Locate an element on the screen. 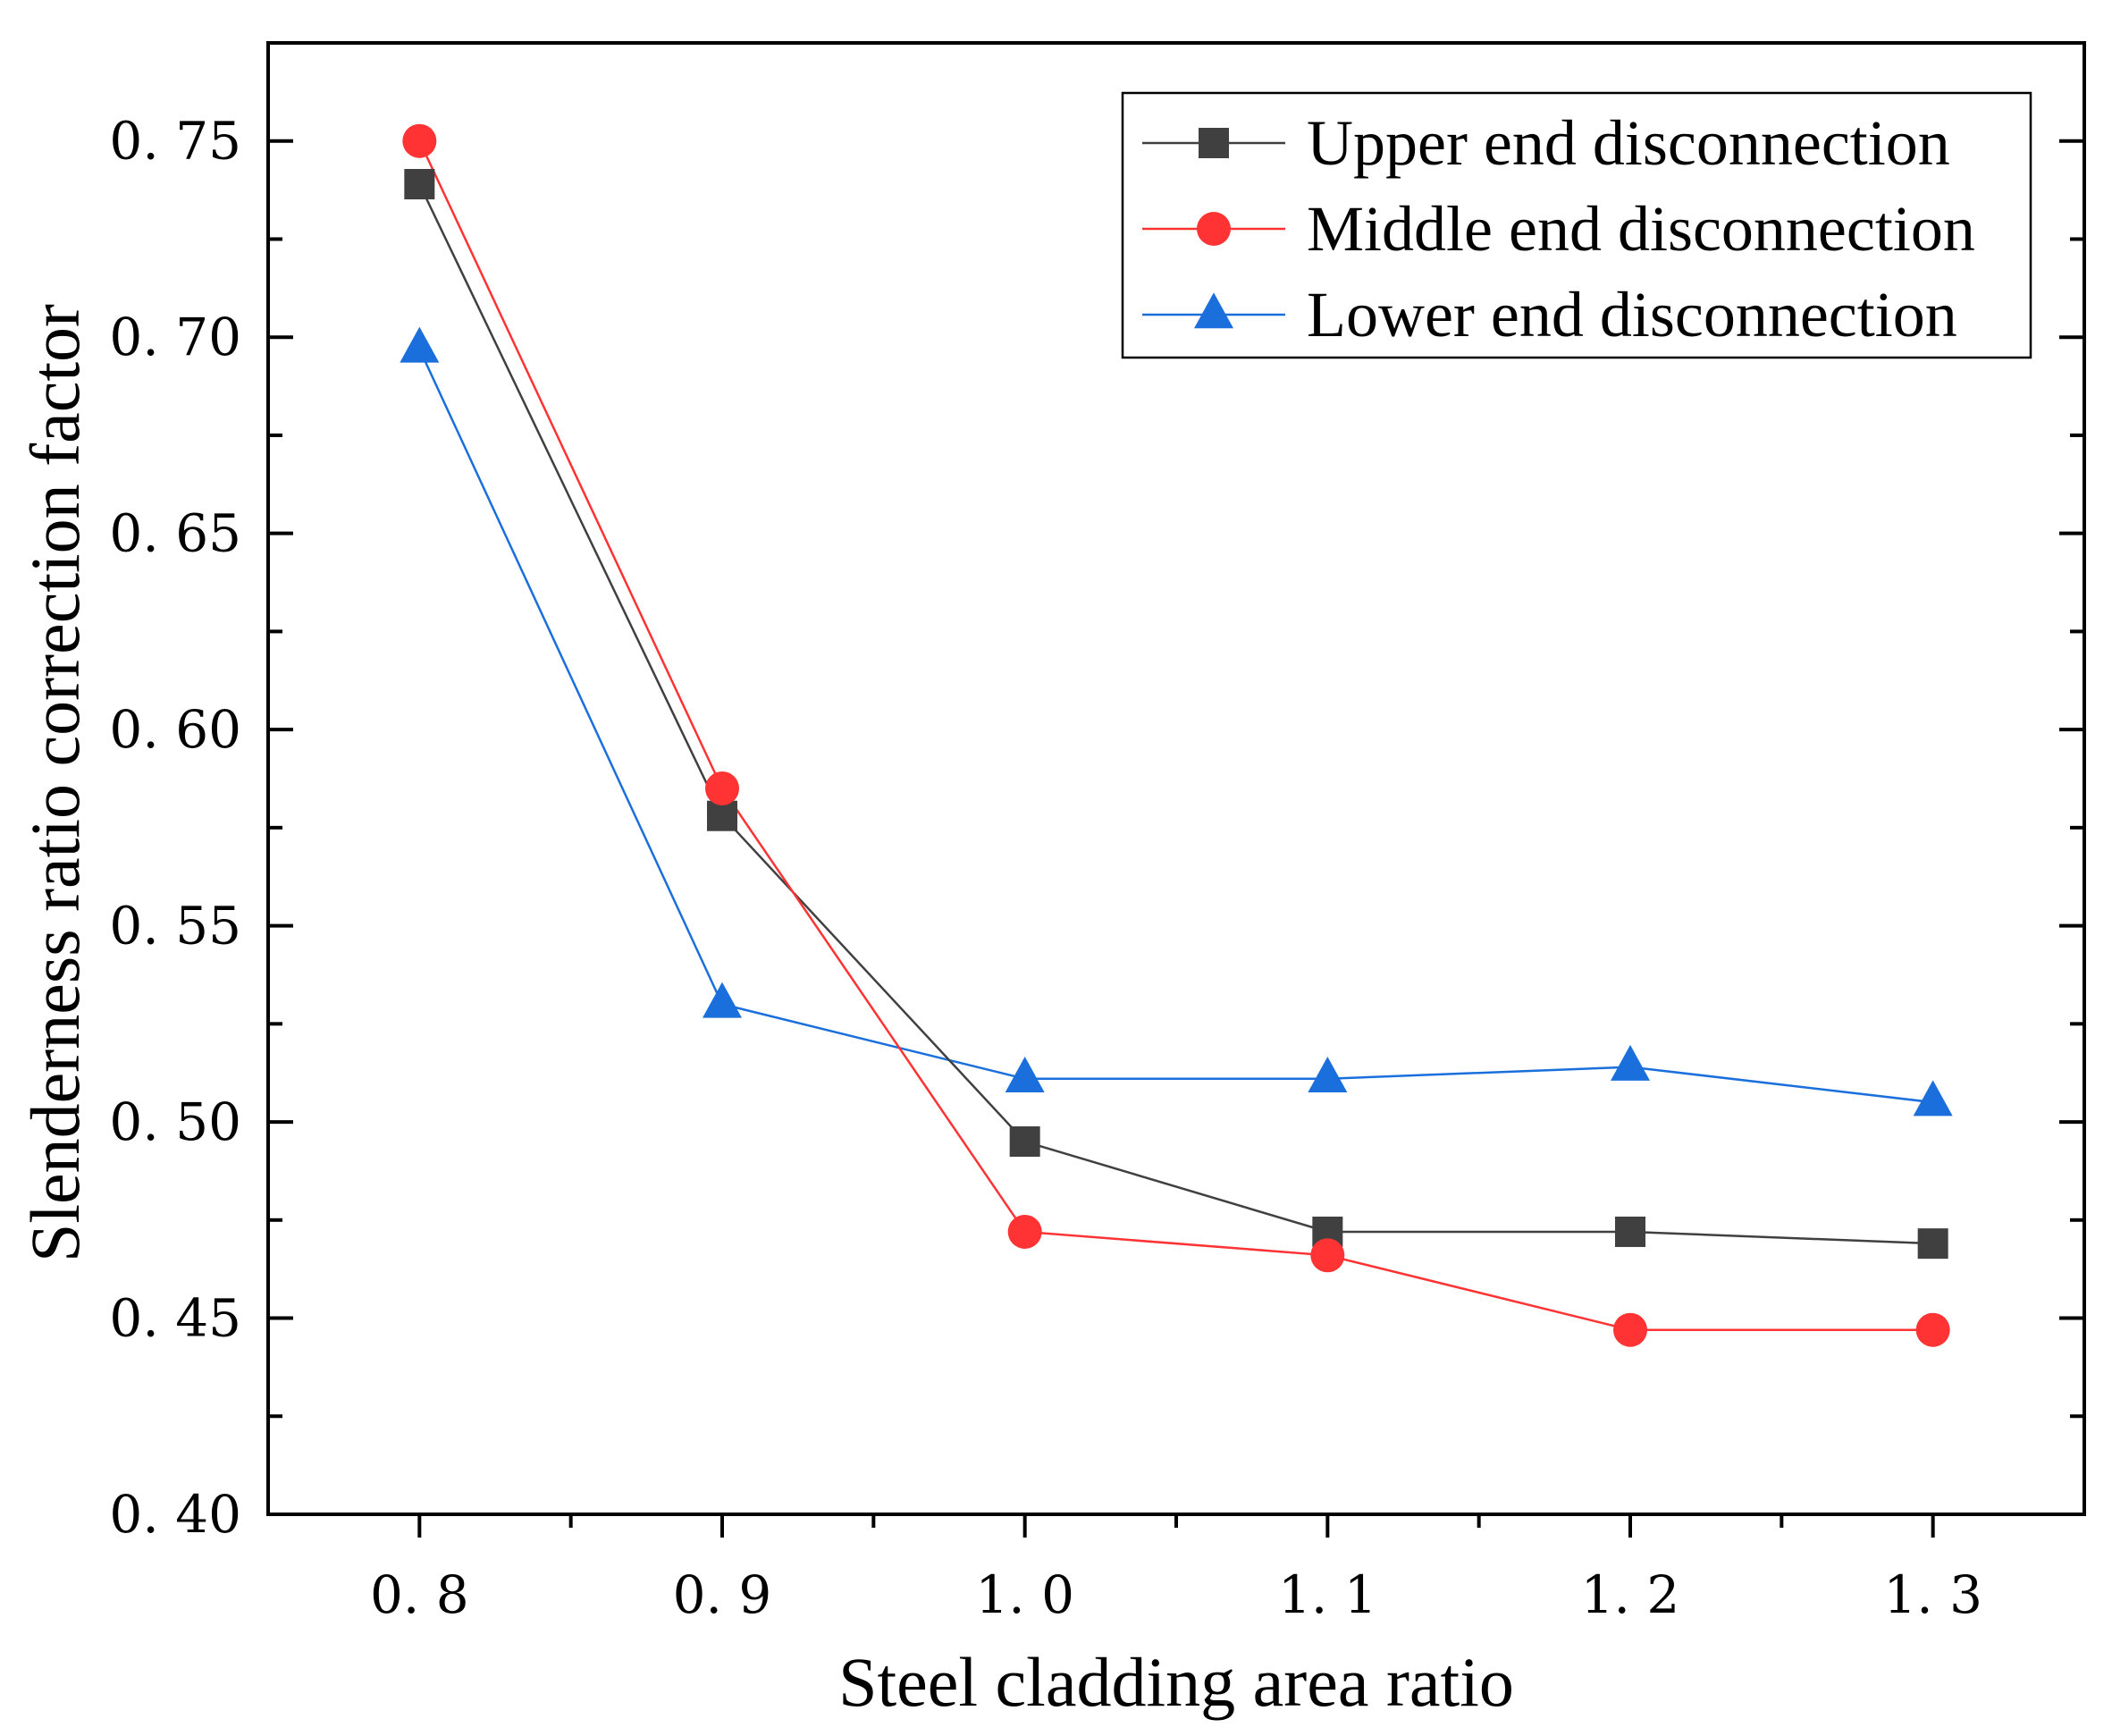 This screenshot has height=1736, width=2112. legend-marker-circle is located at coordinates (1214, 229).